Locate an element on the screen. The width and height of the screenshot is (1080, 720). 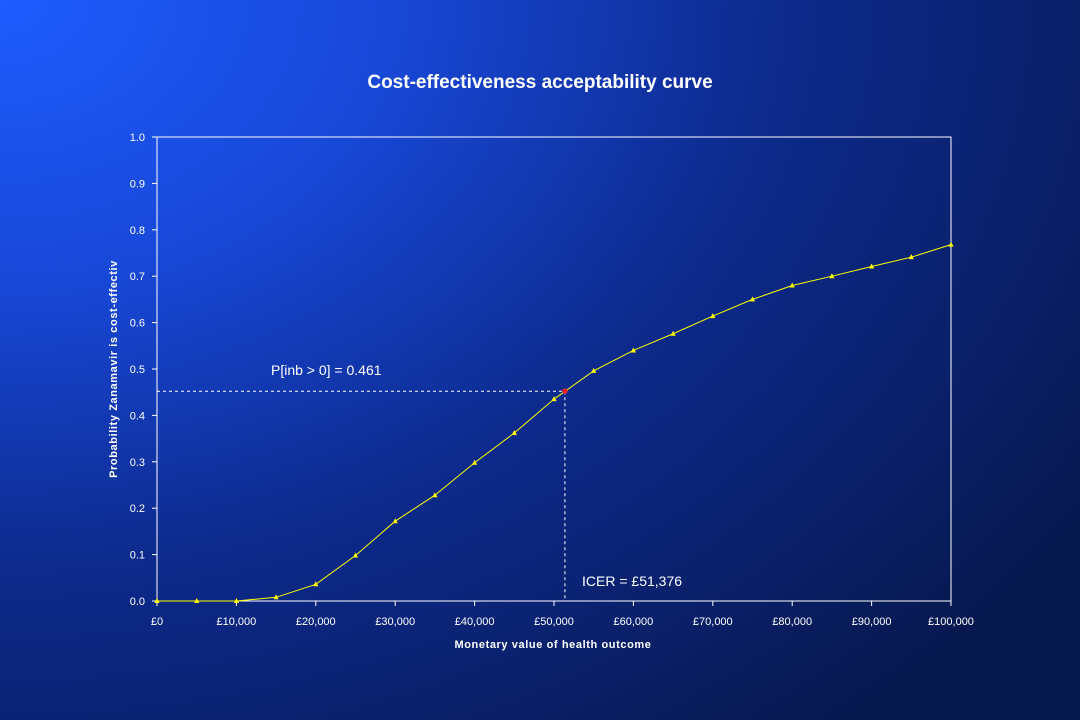
y-tick-label: 0.4 is located at coordinates (137, 416).